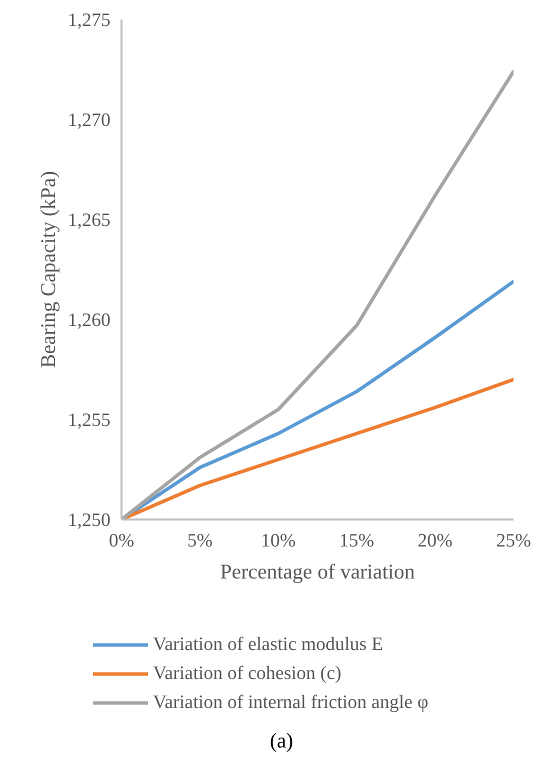 Image resolution: width=544 pixels, height=760 pixels. What do you see at coordinates (356, 541) in the screenshot?
I see `x-tick-label: 15%` at bounding box center [356, 541].